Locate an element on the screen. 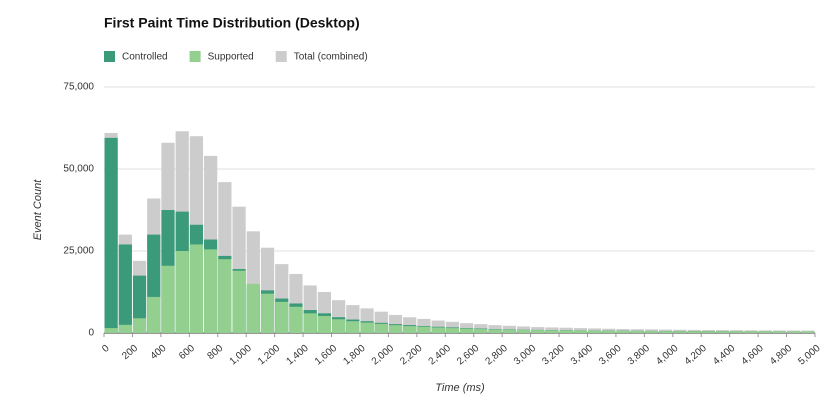  x-tick-label: 1,800 is located at coordinates (354, 355).